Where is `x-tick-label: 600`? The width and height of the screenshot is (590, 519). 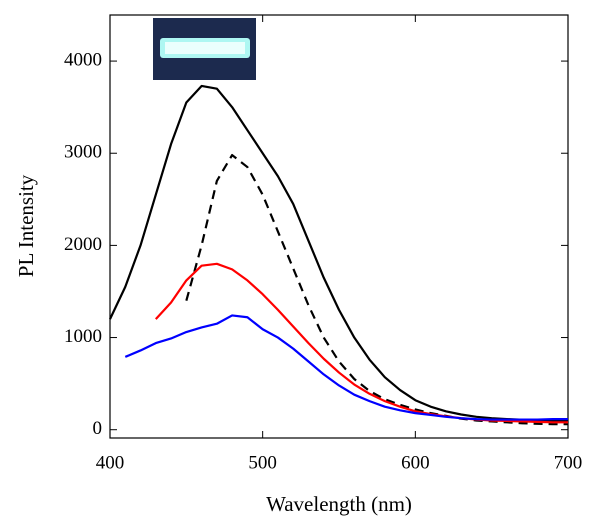 x-tick-label: 600 is located at coordinates (415, 462).